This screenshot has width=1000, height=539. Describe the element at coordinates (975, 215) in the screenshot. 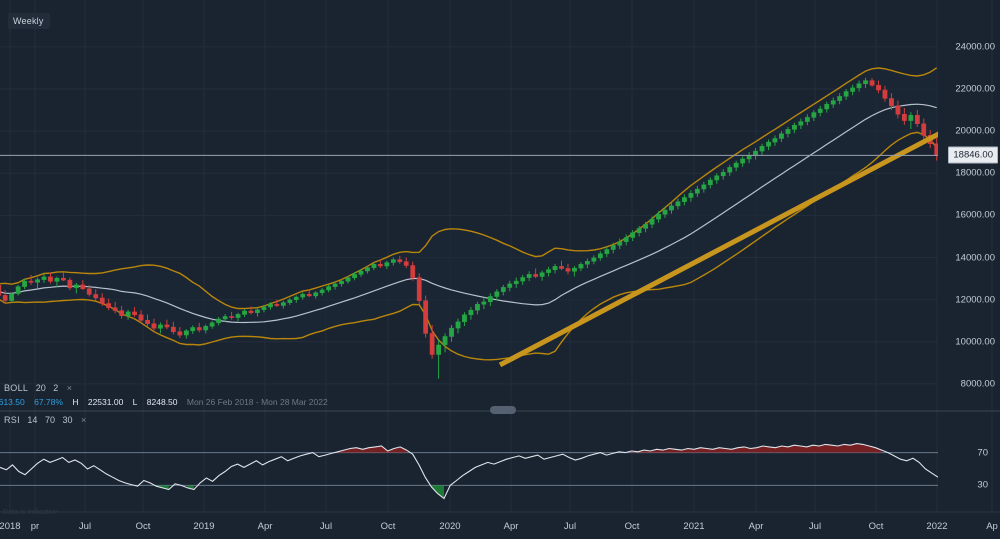

I see `price-tick-16000: 16000.00` at that location.